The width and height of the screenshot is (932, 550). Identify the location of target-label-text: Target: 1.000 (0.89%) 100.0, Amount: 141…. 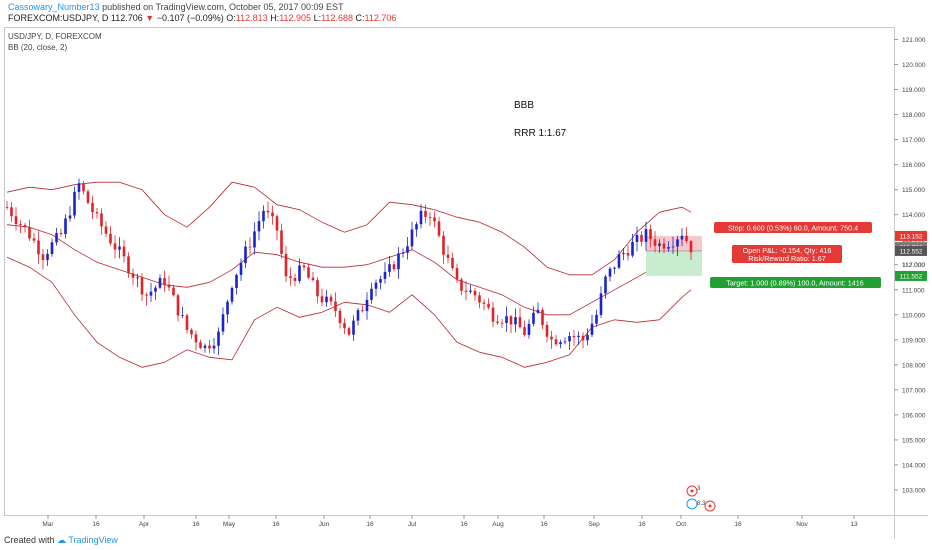
(794, 283).